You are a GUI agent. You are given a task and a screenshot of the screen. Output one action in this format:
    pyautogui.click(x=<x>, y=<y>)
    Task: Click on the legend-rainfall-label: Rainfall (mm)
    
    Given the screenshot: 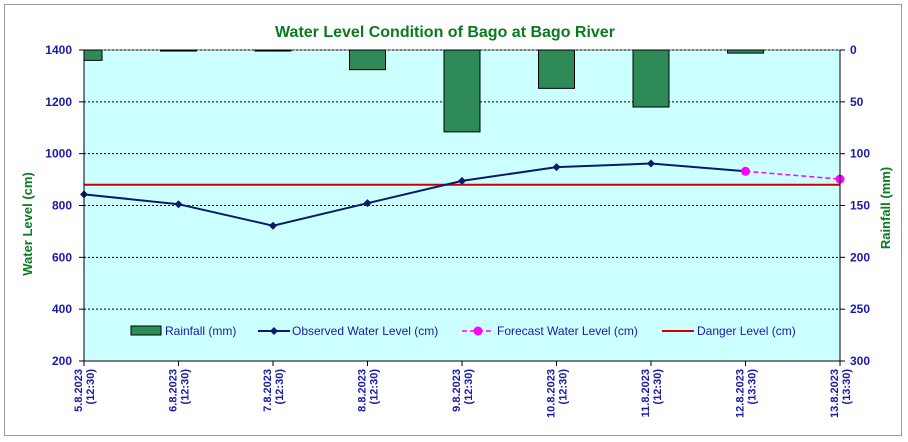 What is the action you would take?
    pyautogui.click(x=200, y=331)
    